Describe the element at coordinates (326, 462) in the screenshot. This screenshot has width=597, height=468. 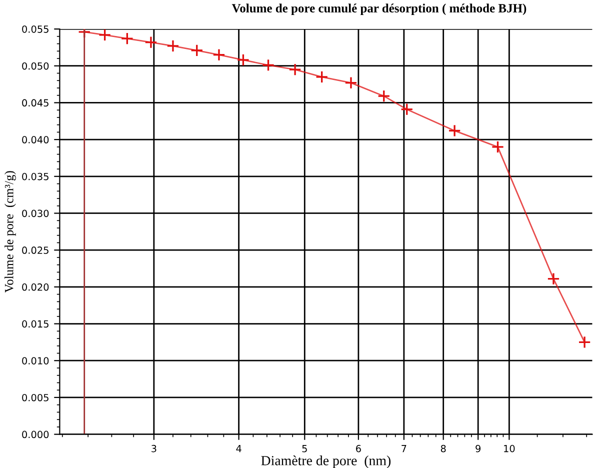
I see `x-axis-title: Diamètre de pore (nm)` at that location.